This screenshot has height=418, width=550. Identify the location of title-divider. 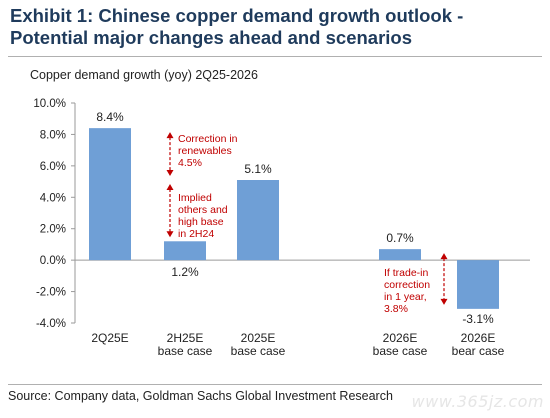
(275, 56).